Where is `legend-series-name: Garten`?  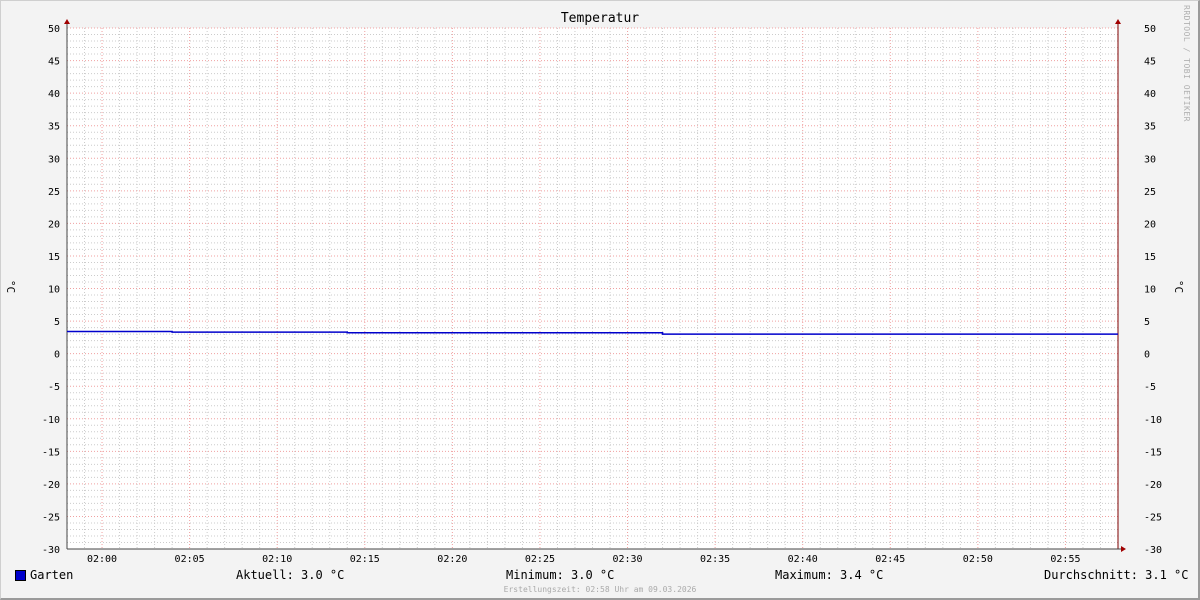
legend-series-name: Garten is located at coordinates (52, 575).